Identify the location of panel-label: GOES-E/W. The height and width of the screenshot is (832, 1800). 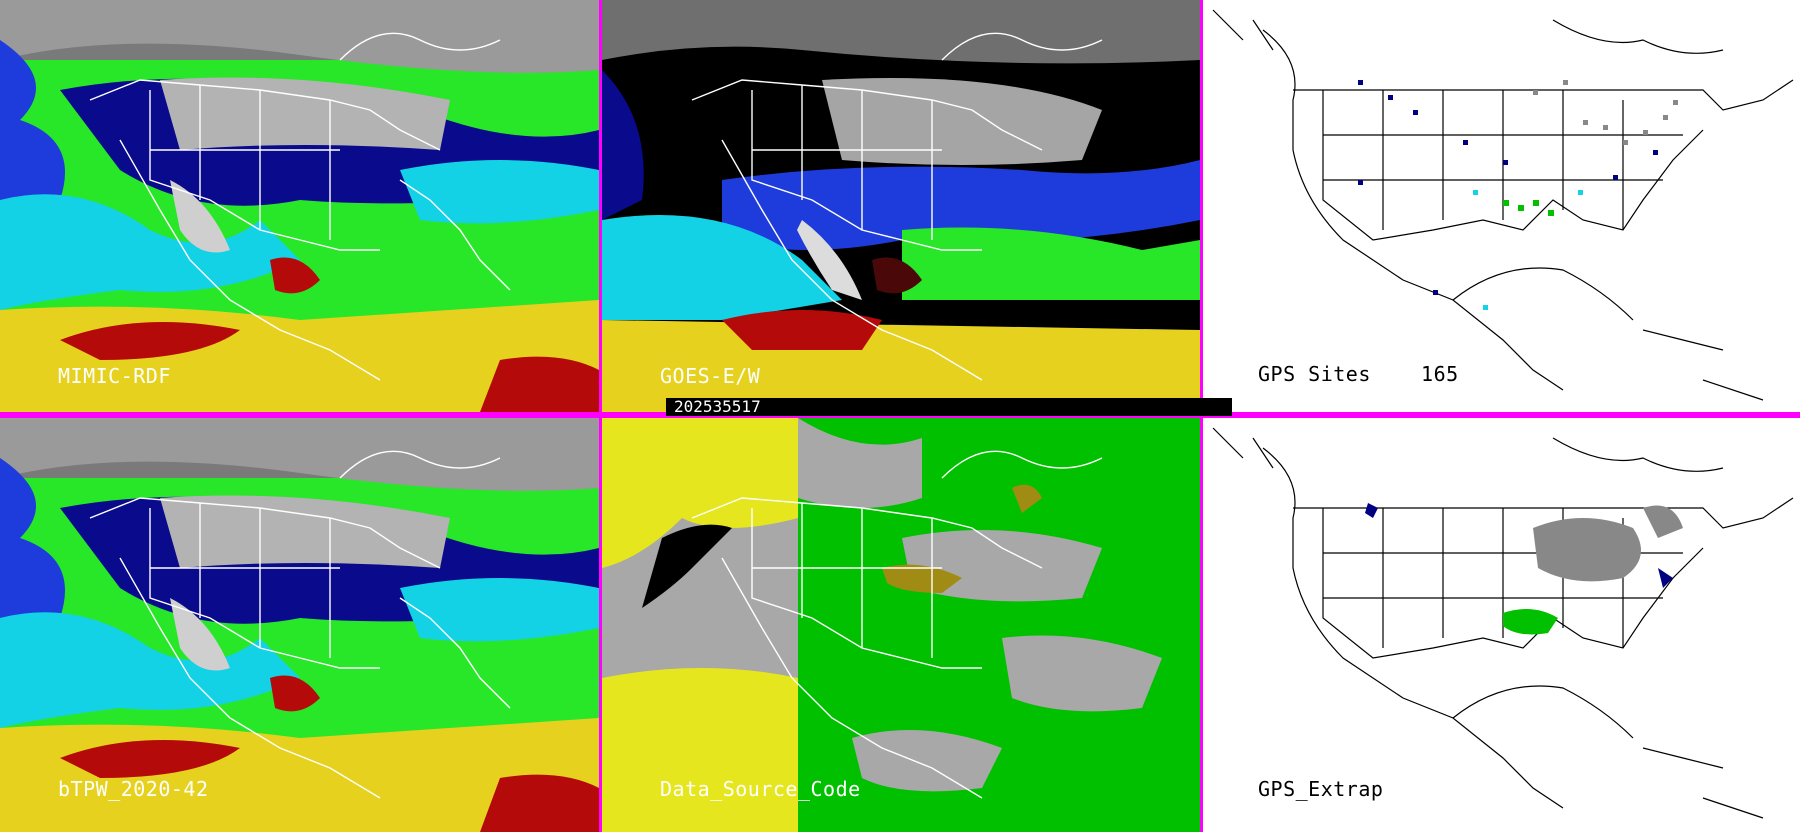
(710, 376).